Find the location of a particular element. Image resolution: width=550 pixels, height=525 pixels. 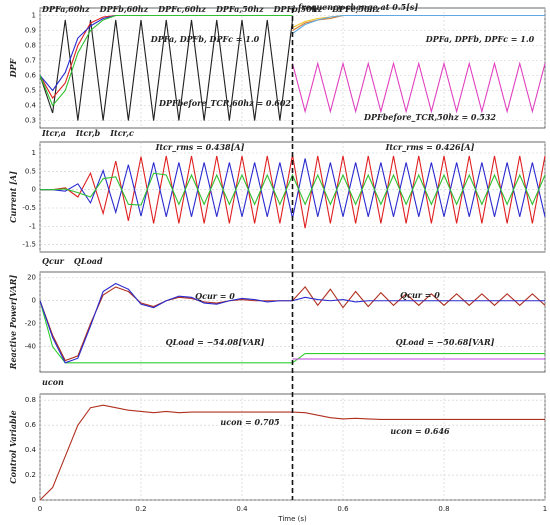

annotation: Itcr_rms = 0.426[A] is located at coordinates (430, 147).